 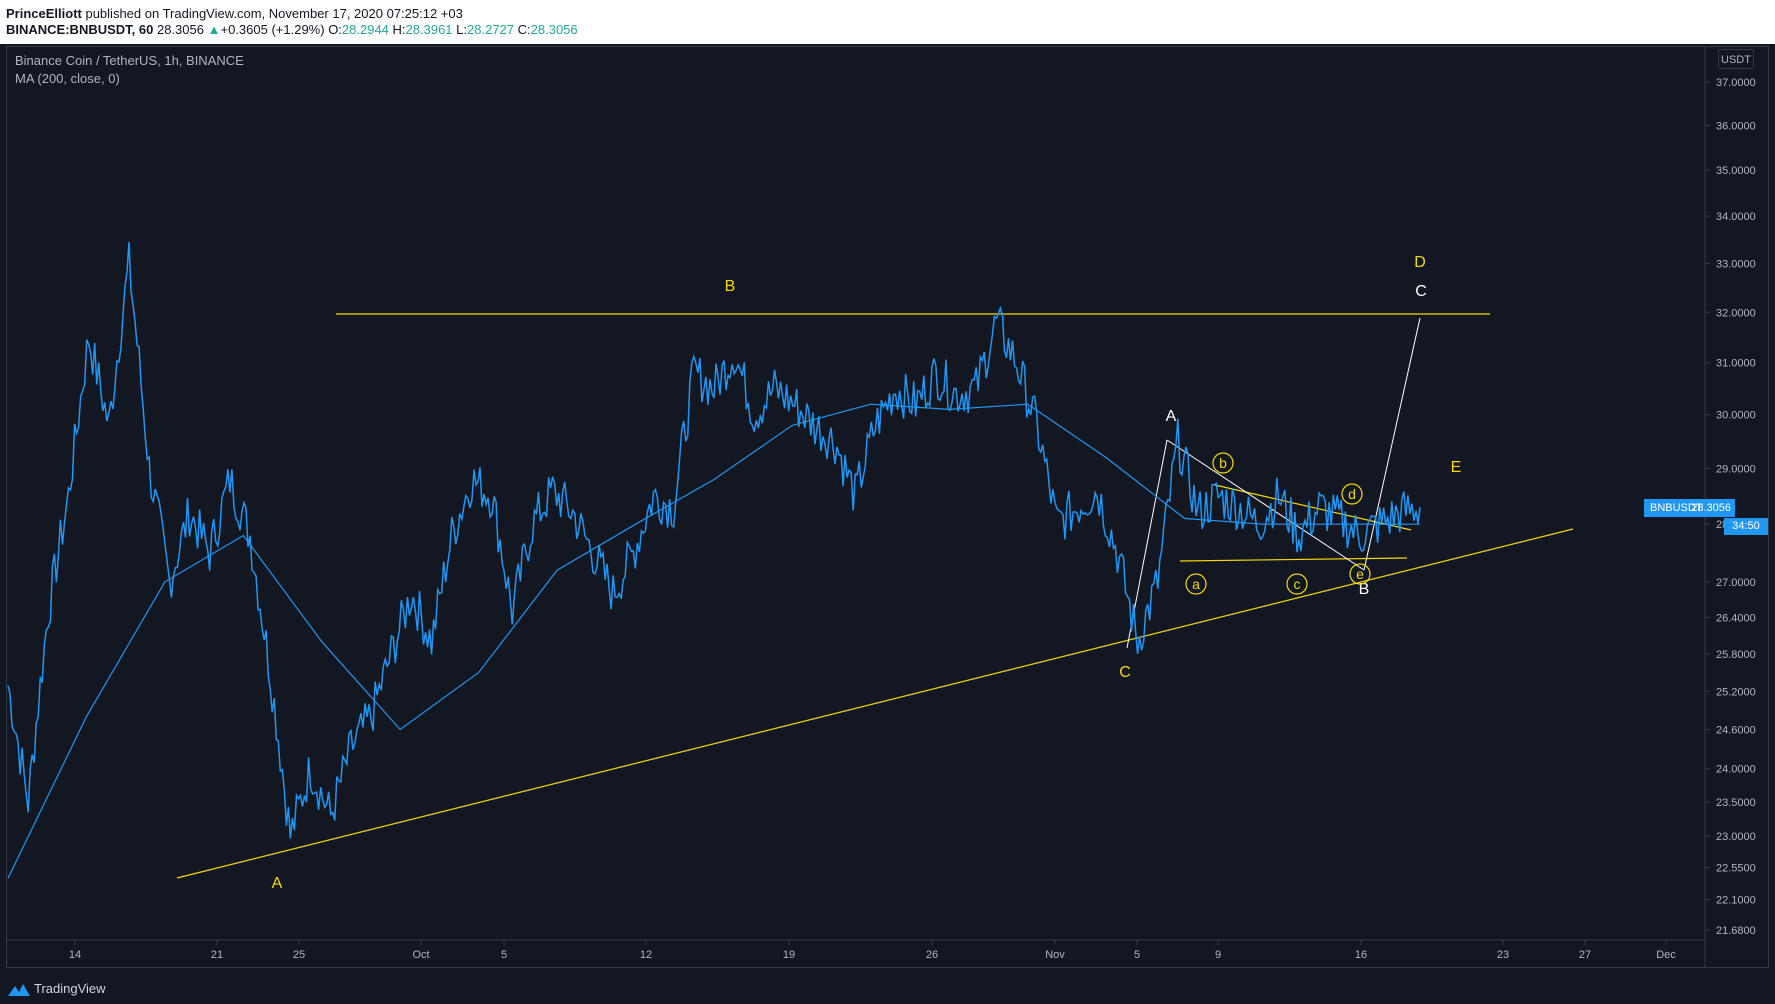 I want to click on price-tick-label: 22.5500, so click(x=1736, y=869).